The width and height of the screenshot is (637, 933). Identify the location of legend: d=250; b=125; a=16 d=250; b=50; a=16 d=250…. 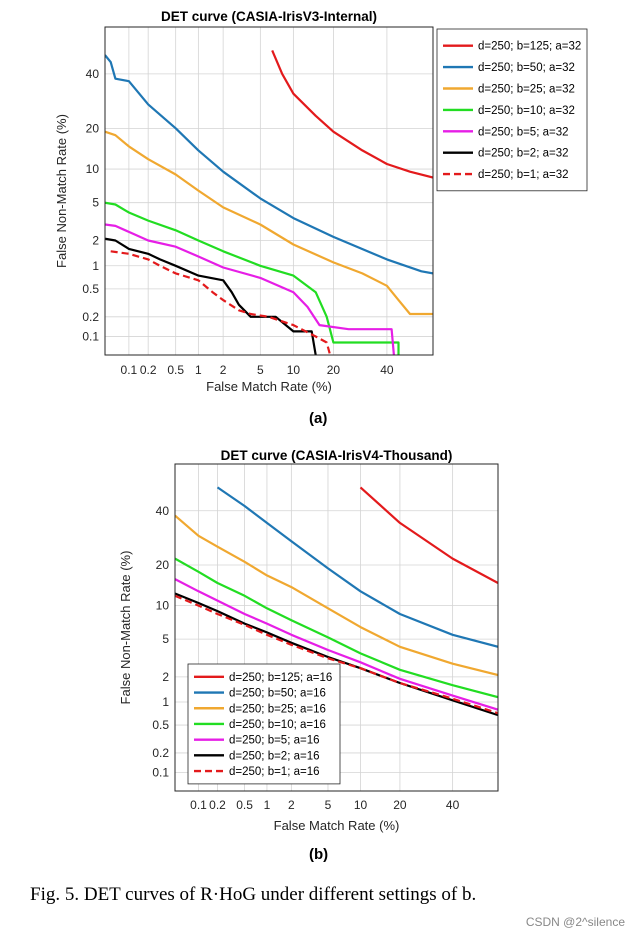
(264, 724).